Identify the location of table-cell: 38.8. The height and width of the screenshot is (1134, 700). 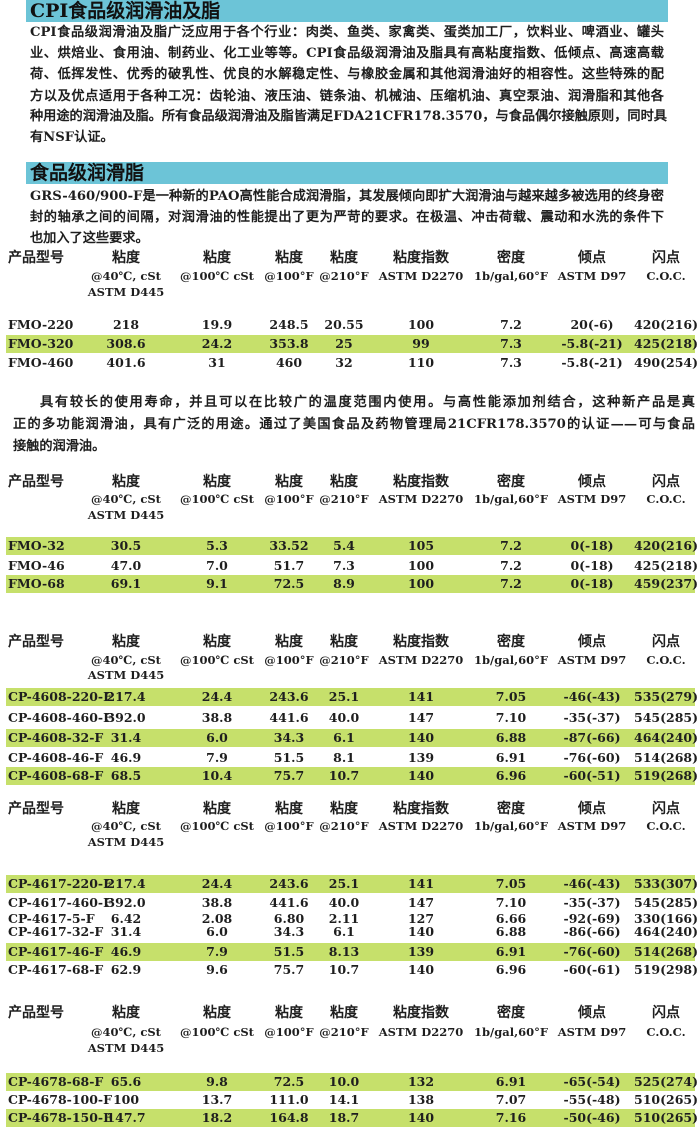
(217, 717).